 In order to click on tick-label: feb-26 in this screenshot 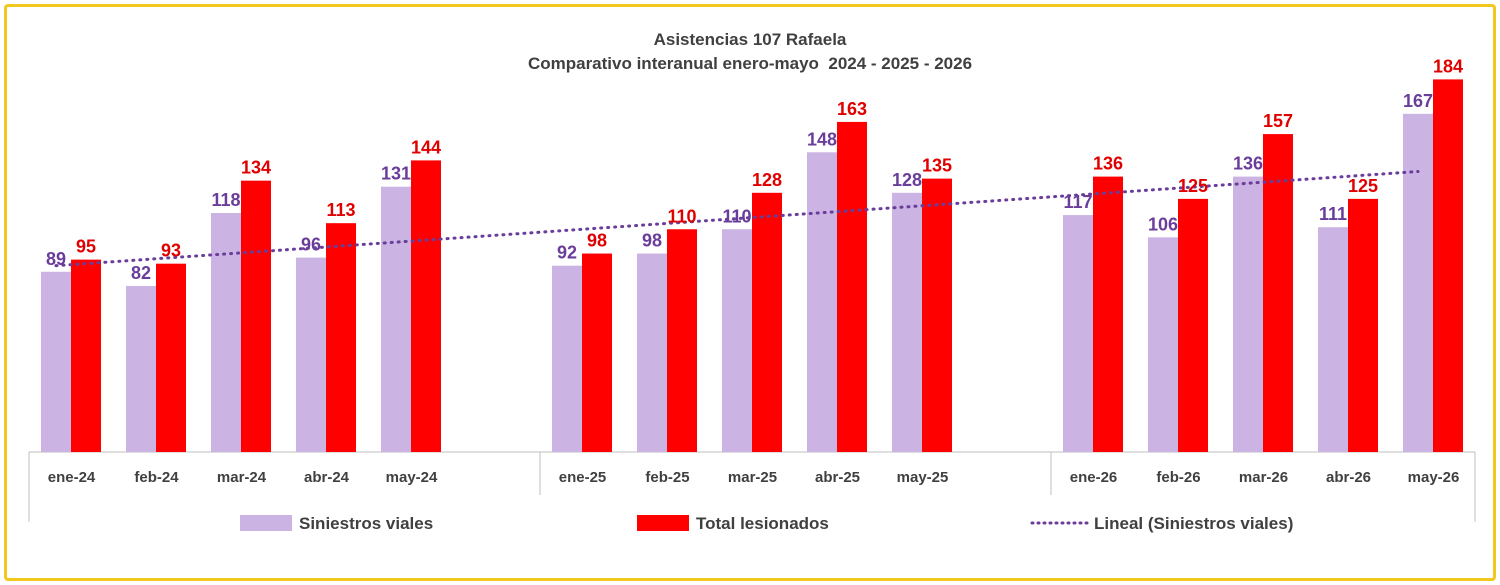, I will do `click(1178, 477)`.